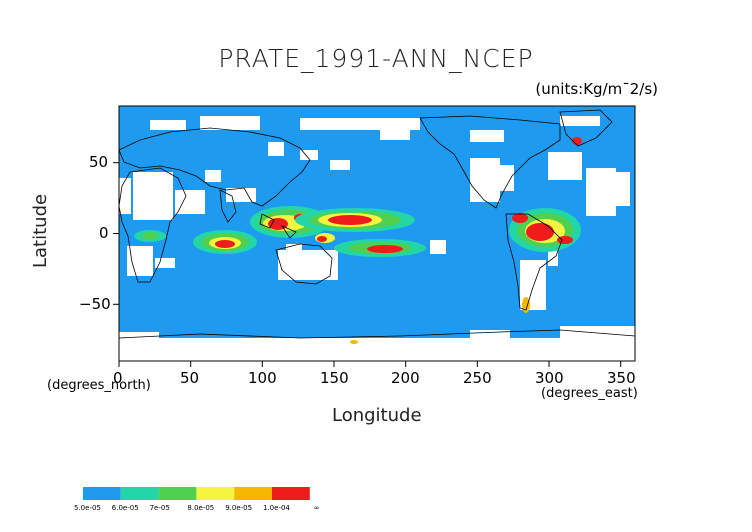  I want to click on y-axis-title: Latitude, so click(40, 230).